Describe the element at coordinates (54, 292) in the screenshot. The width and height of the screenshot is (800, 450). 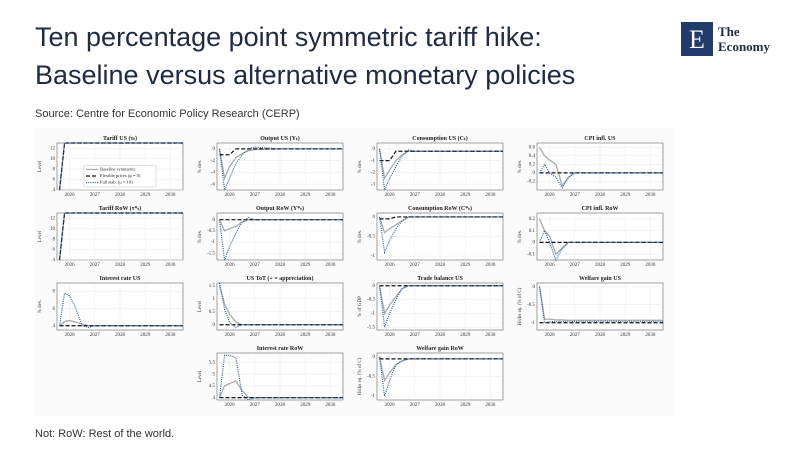
I see `y-tick-label: 8` at that location.